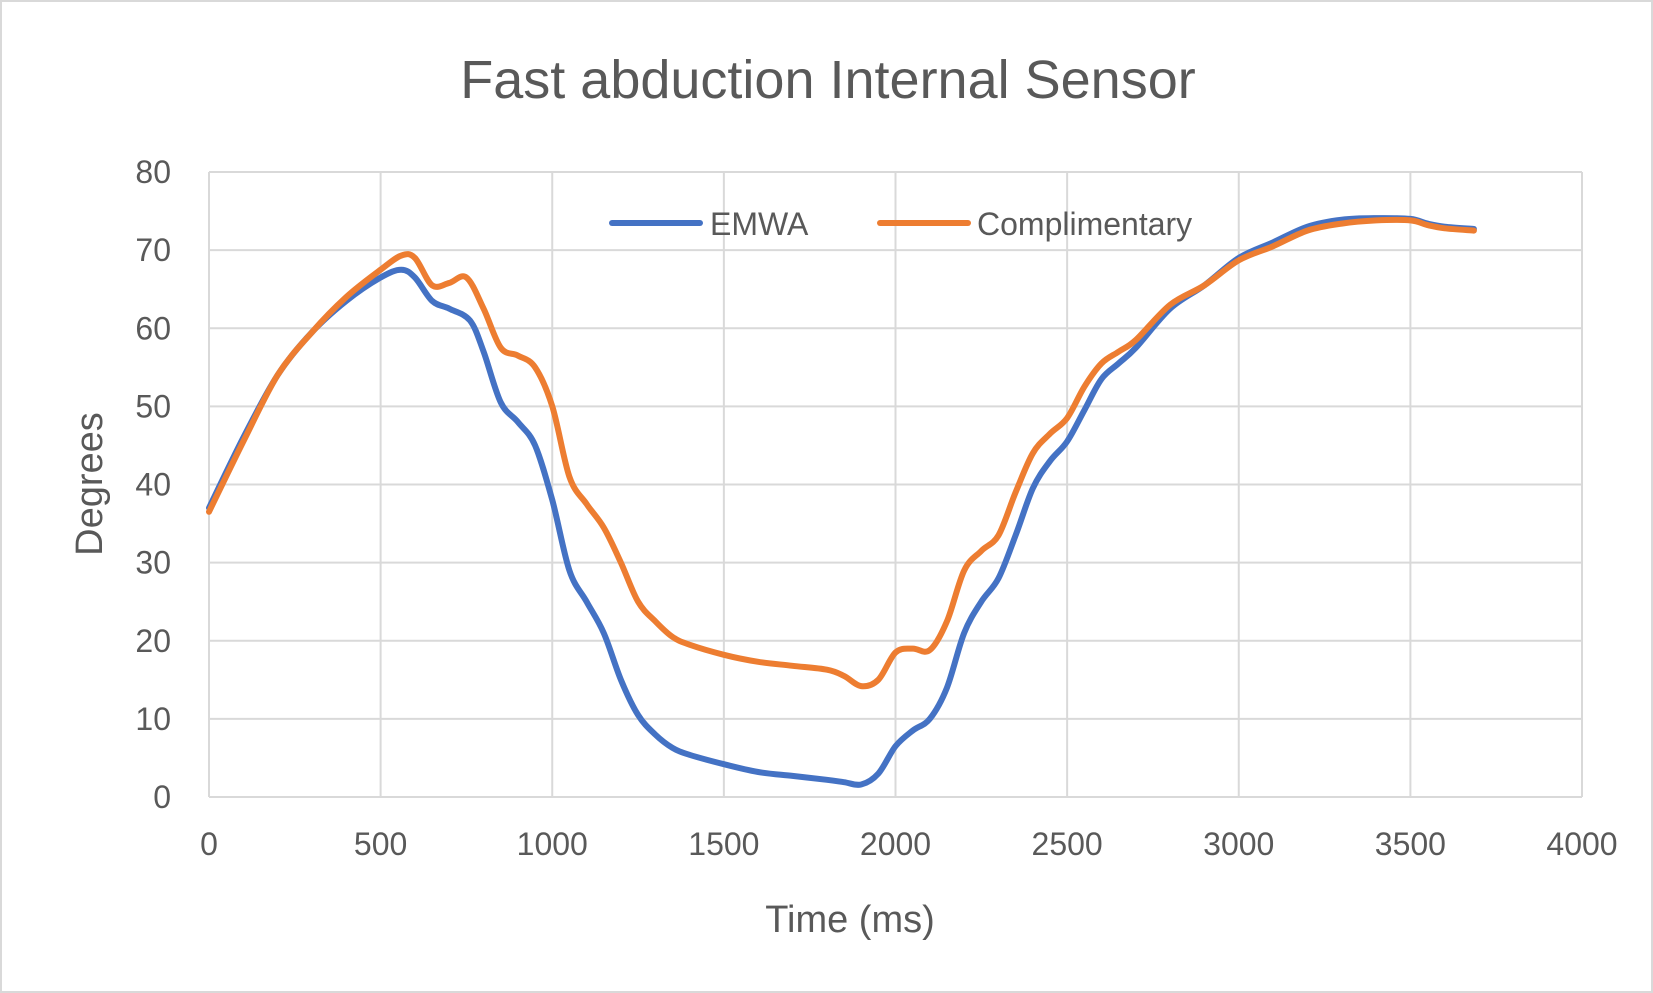 The height and width of the screenshot is (993, 1653). What do you see at coordinates (380, 844) in the screenshot?
I see `x-tick-label: 500` at bounding box center [380, 844].